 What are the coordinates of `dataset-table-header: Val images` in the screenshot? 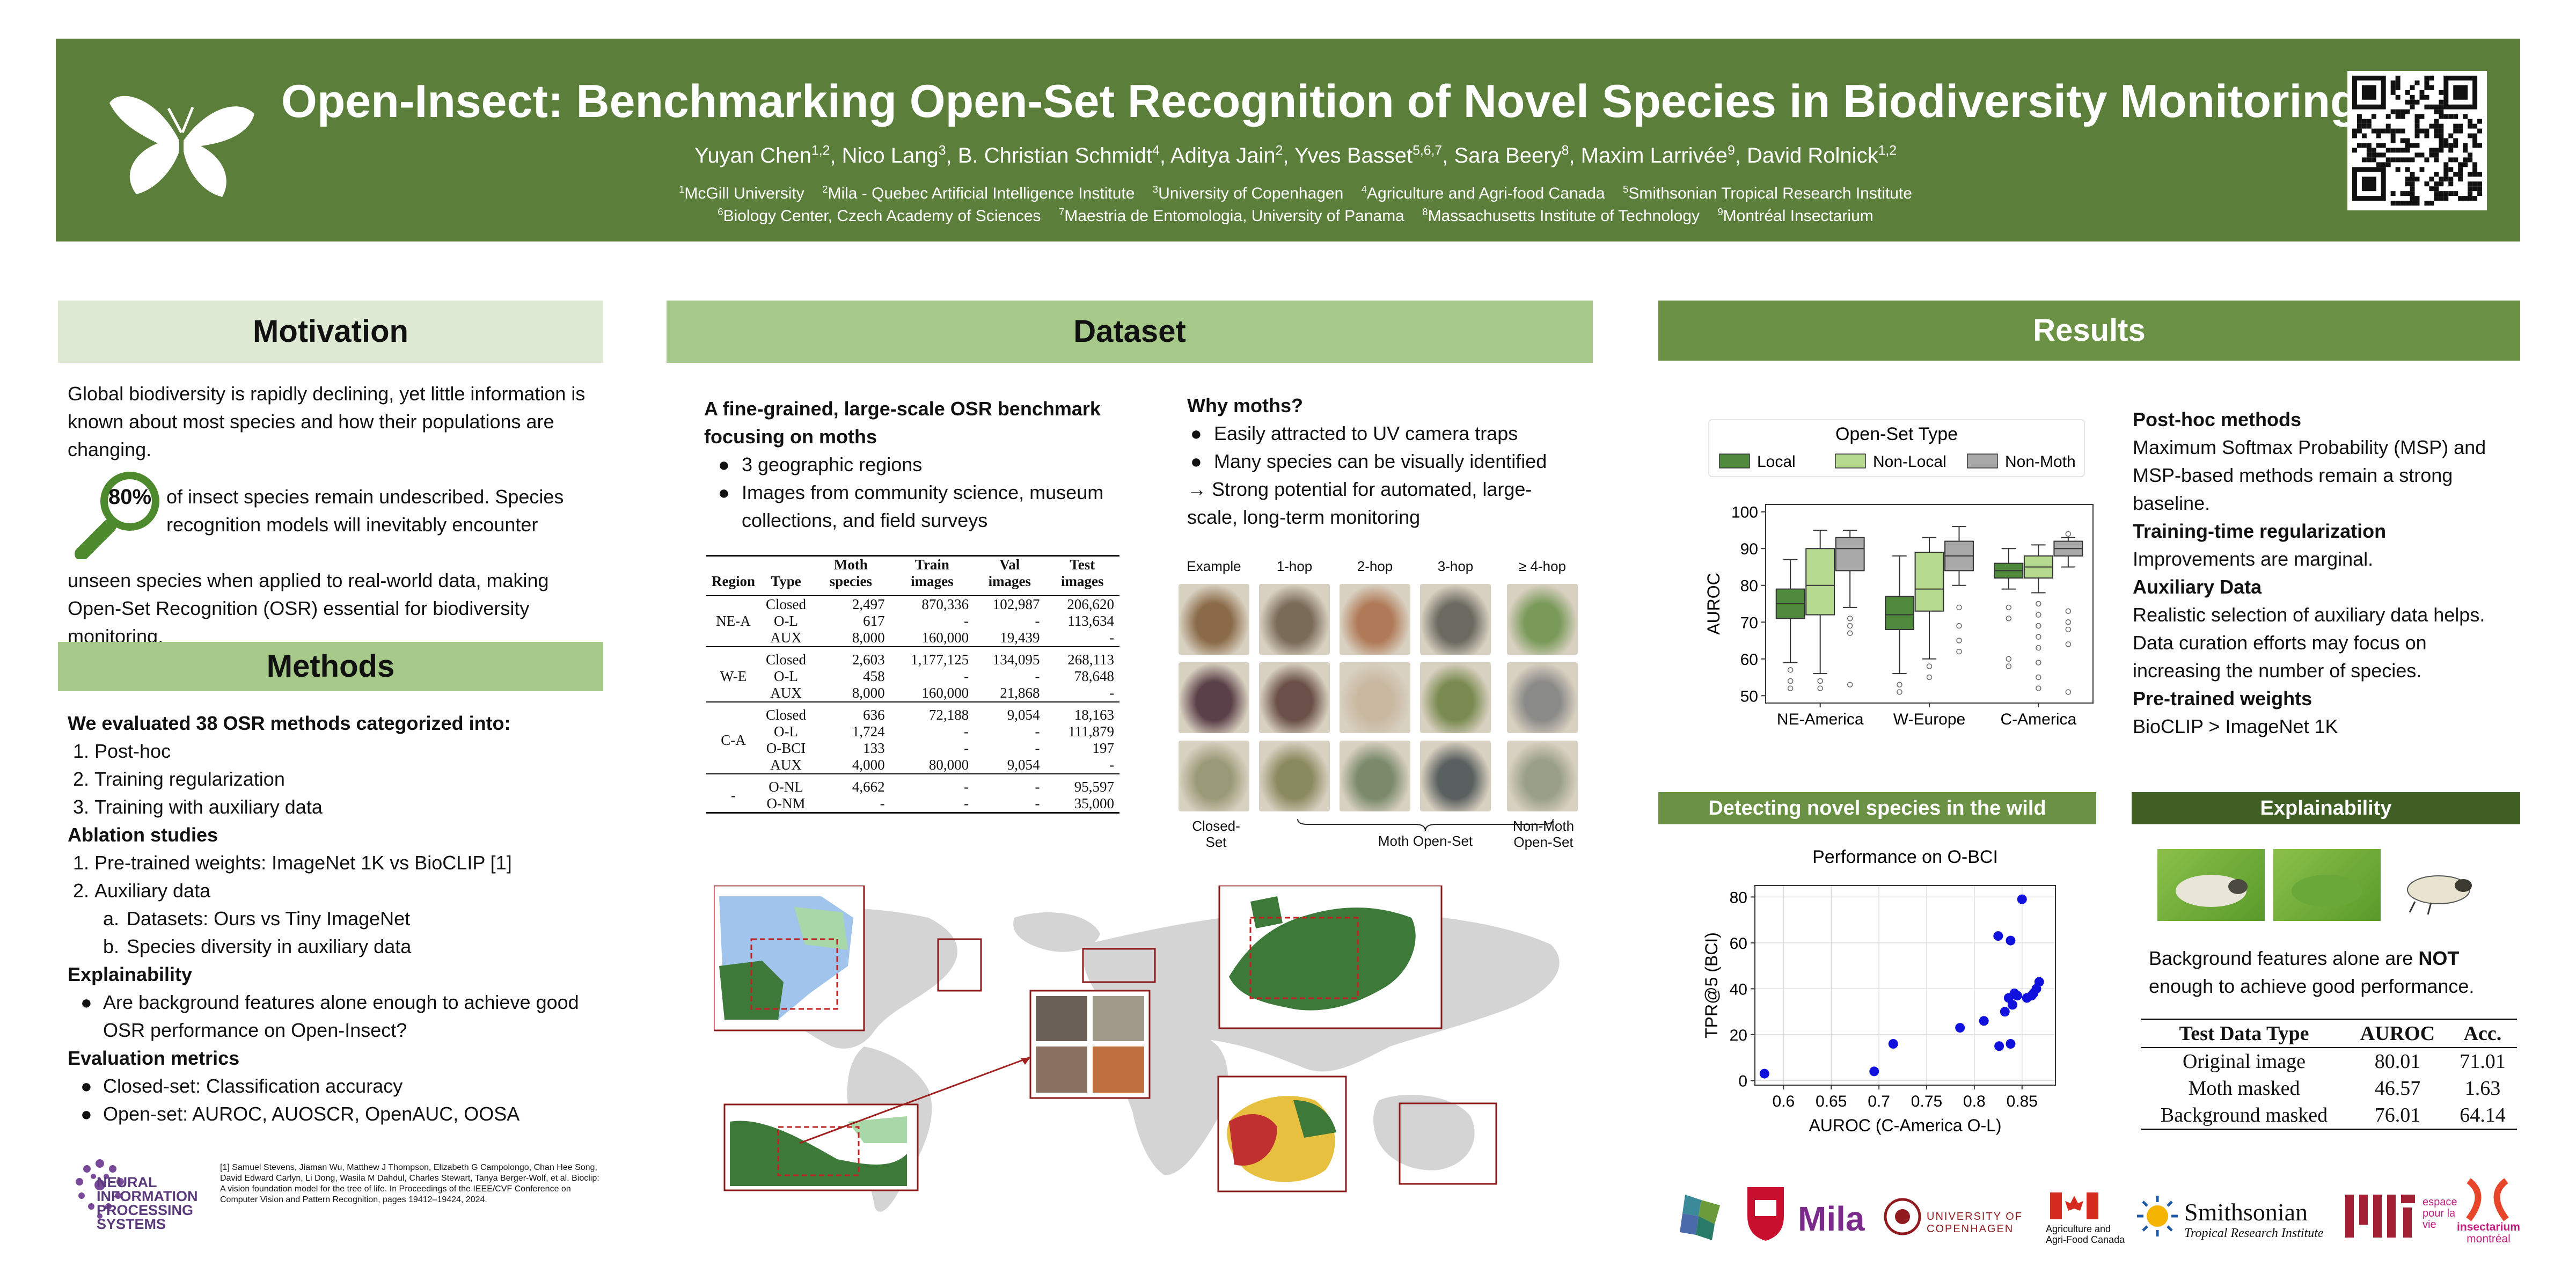 It's located at (1009, 573).